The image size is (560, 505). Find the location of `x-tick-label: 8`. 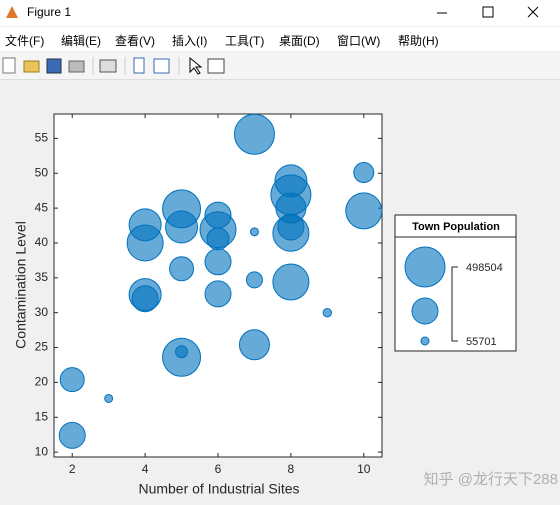

x-tick-label: 8 is located at coordinates (291, 469).